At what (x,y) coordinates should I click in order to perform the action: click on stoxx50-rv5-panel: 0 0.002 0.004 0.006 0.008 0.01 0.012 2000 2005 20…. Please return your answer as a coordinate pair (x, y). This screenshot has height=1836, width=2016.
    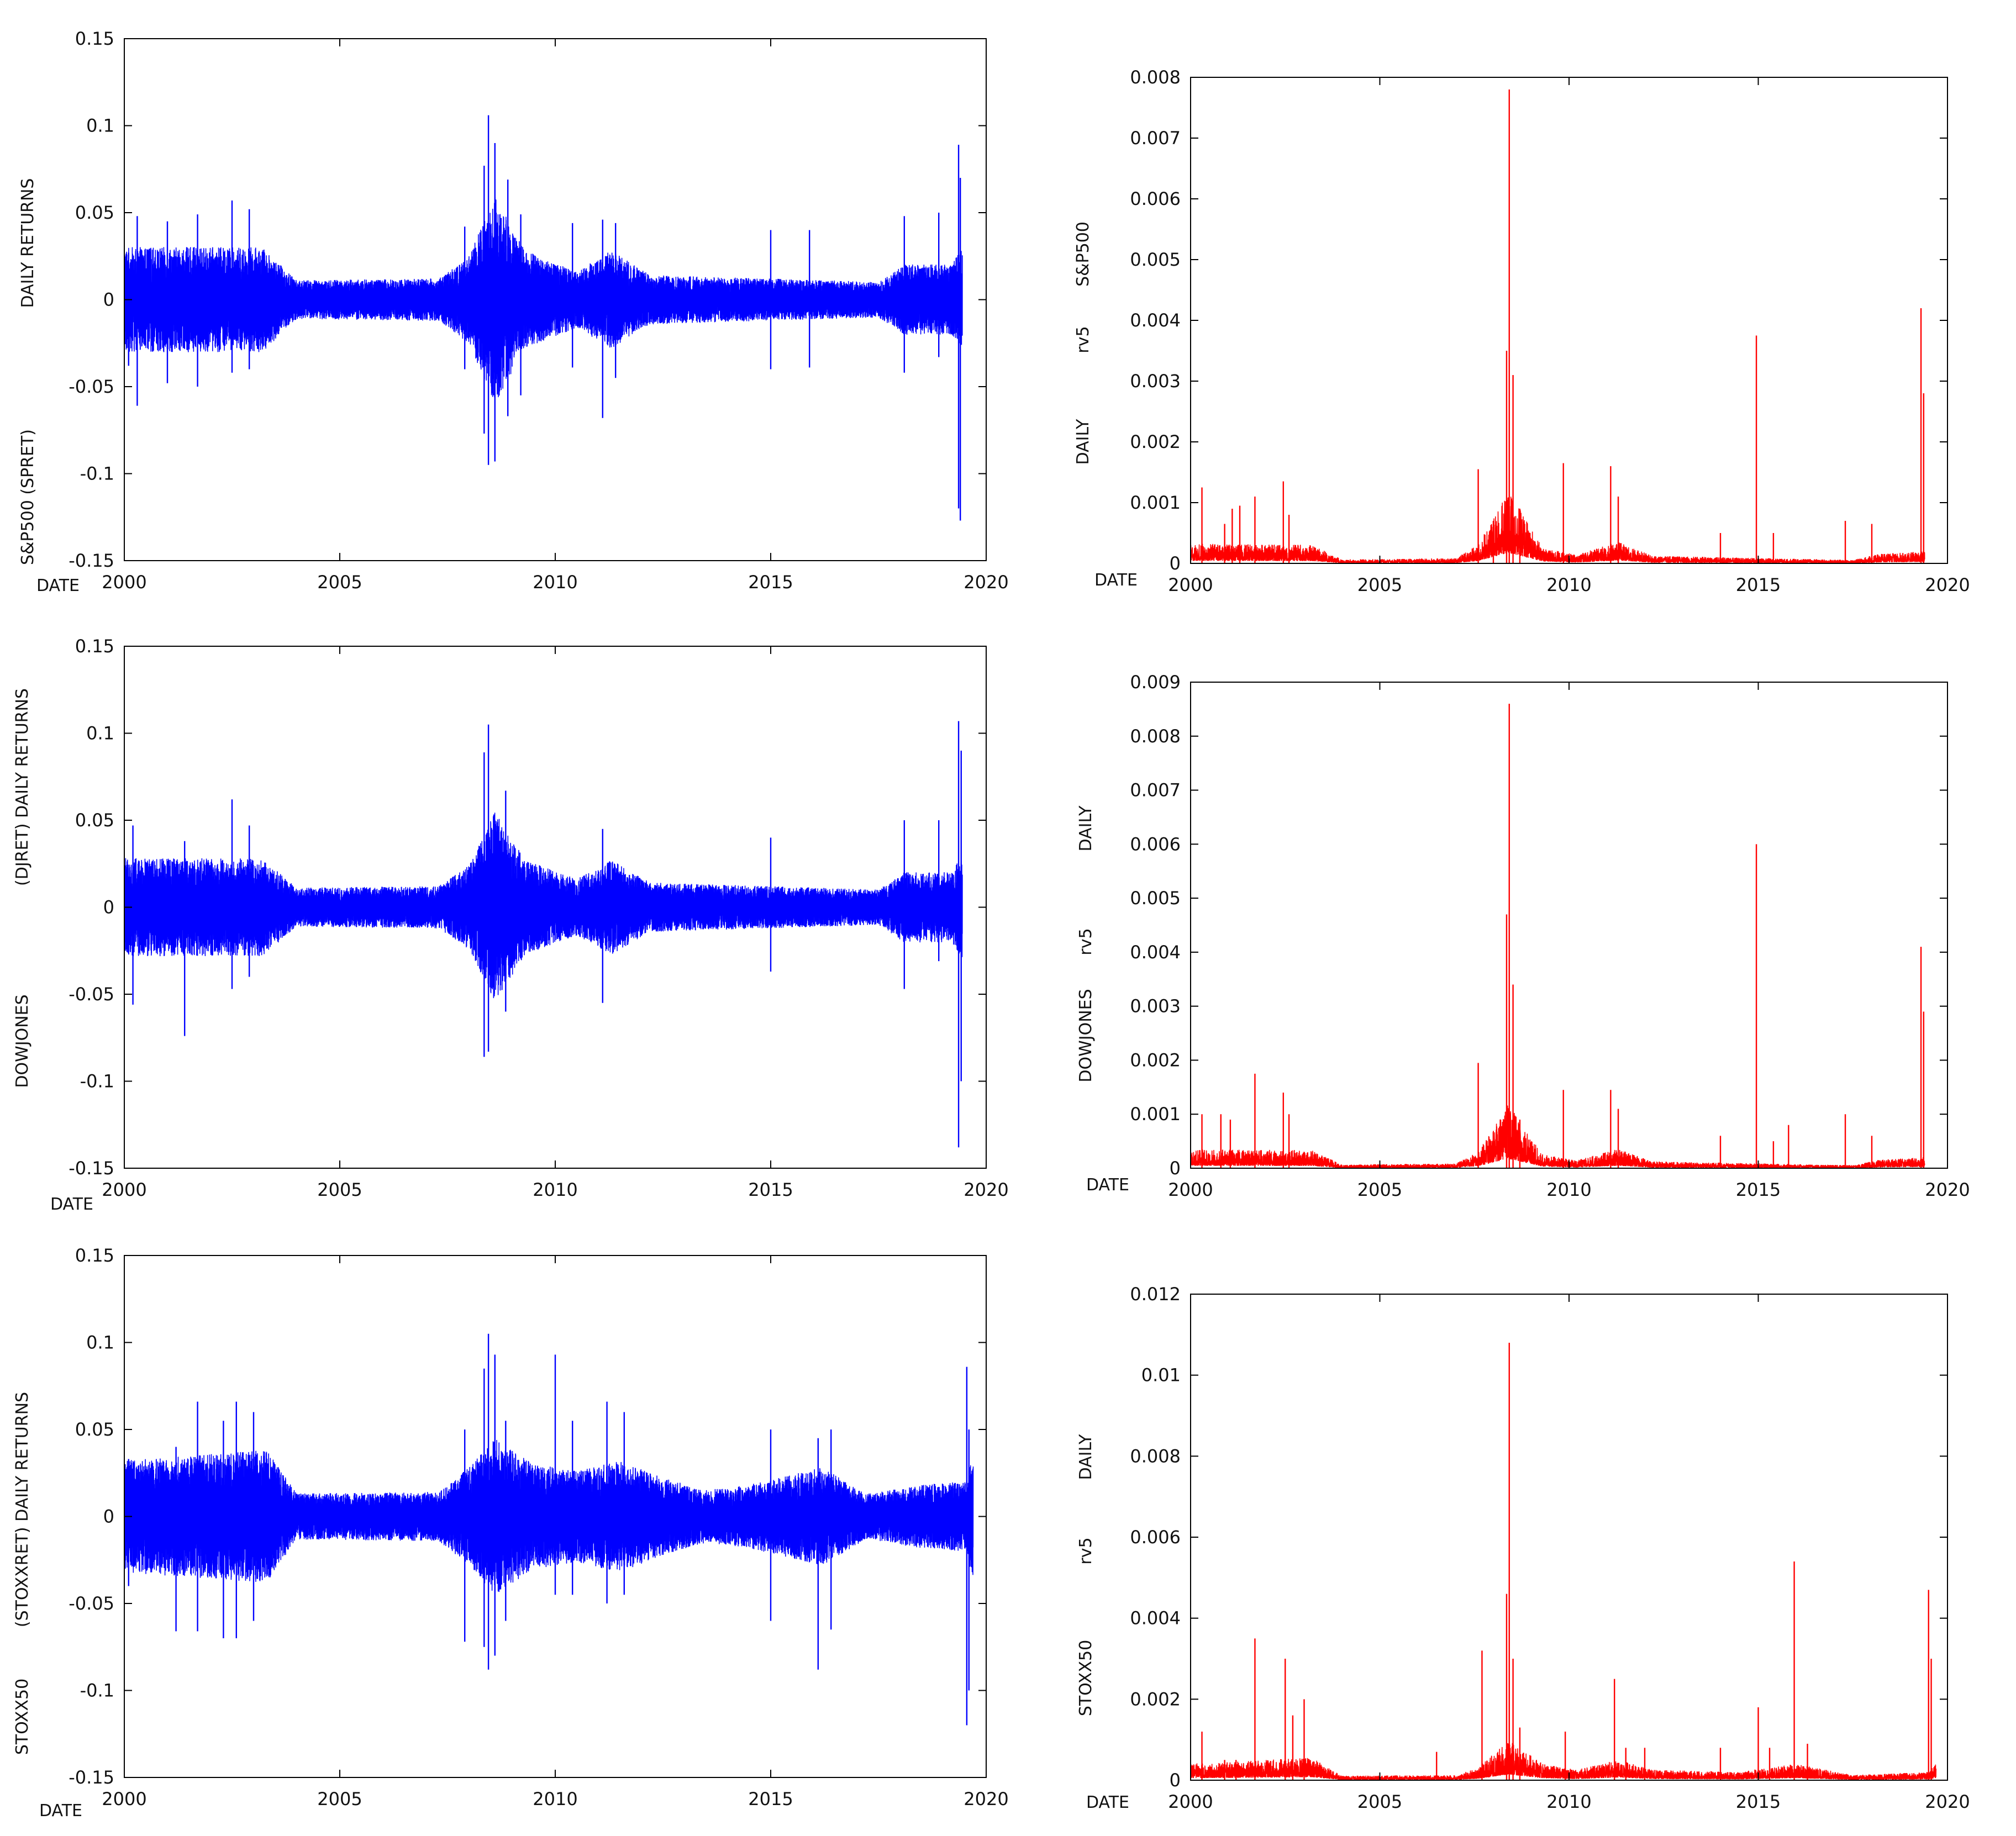
    Looking at the image, I should click on (1544, 1556).